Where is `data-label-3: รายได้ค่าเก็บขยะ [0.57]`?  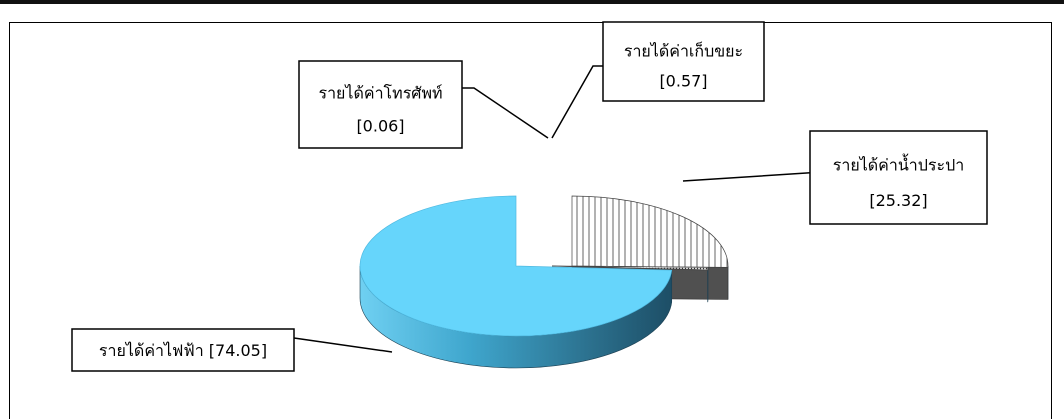 data-label-3: รายได้ค่าเก็บขยะ [0.57] is located at coordinates (683, 61).